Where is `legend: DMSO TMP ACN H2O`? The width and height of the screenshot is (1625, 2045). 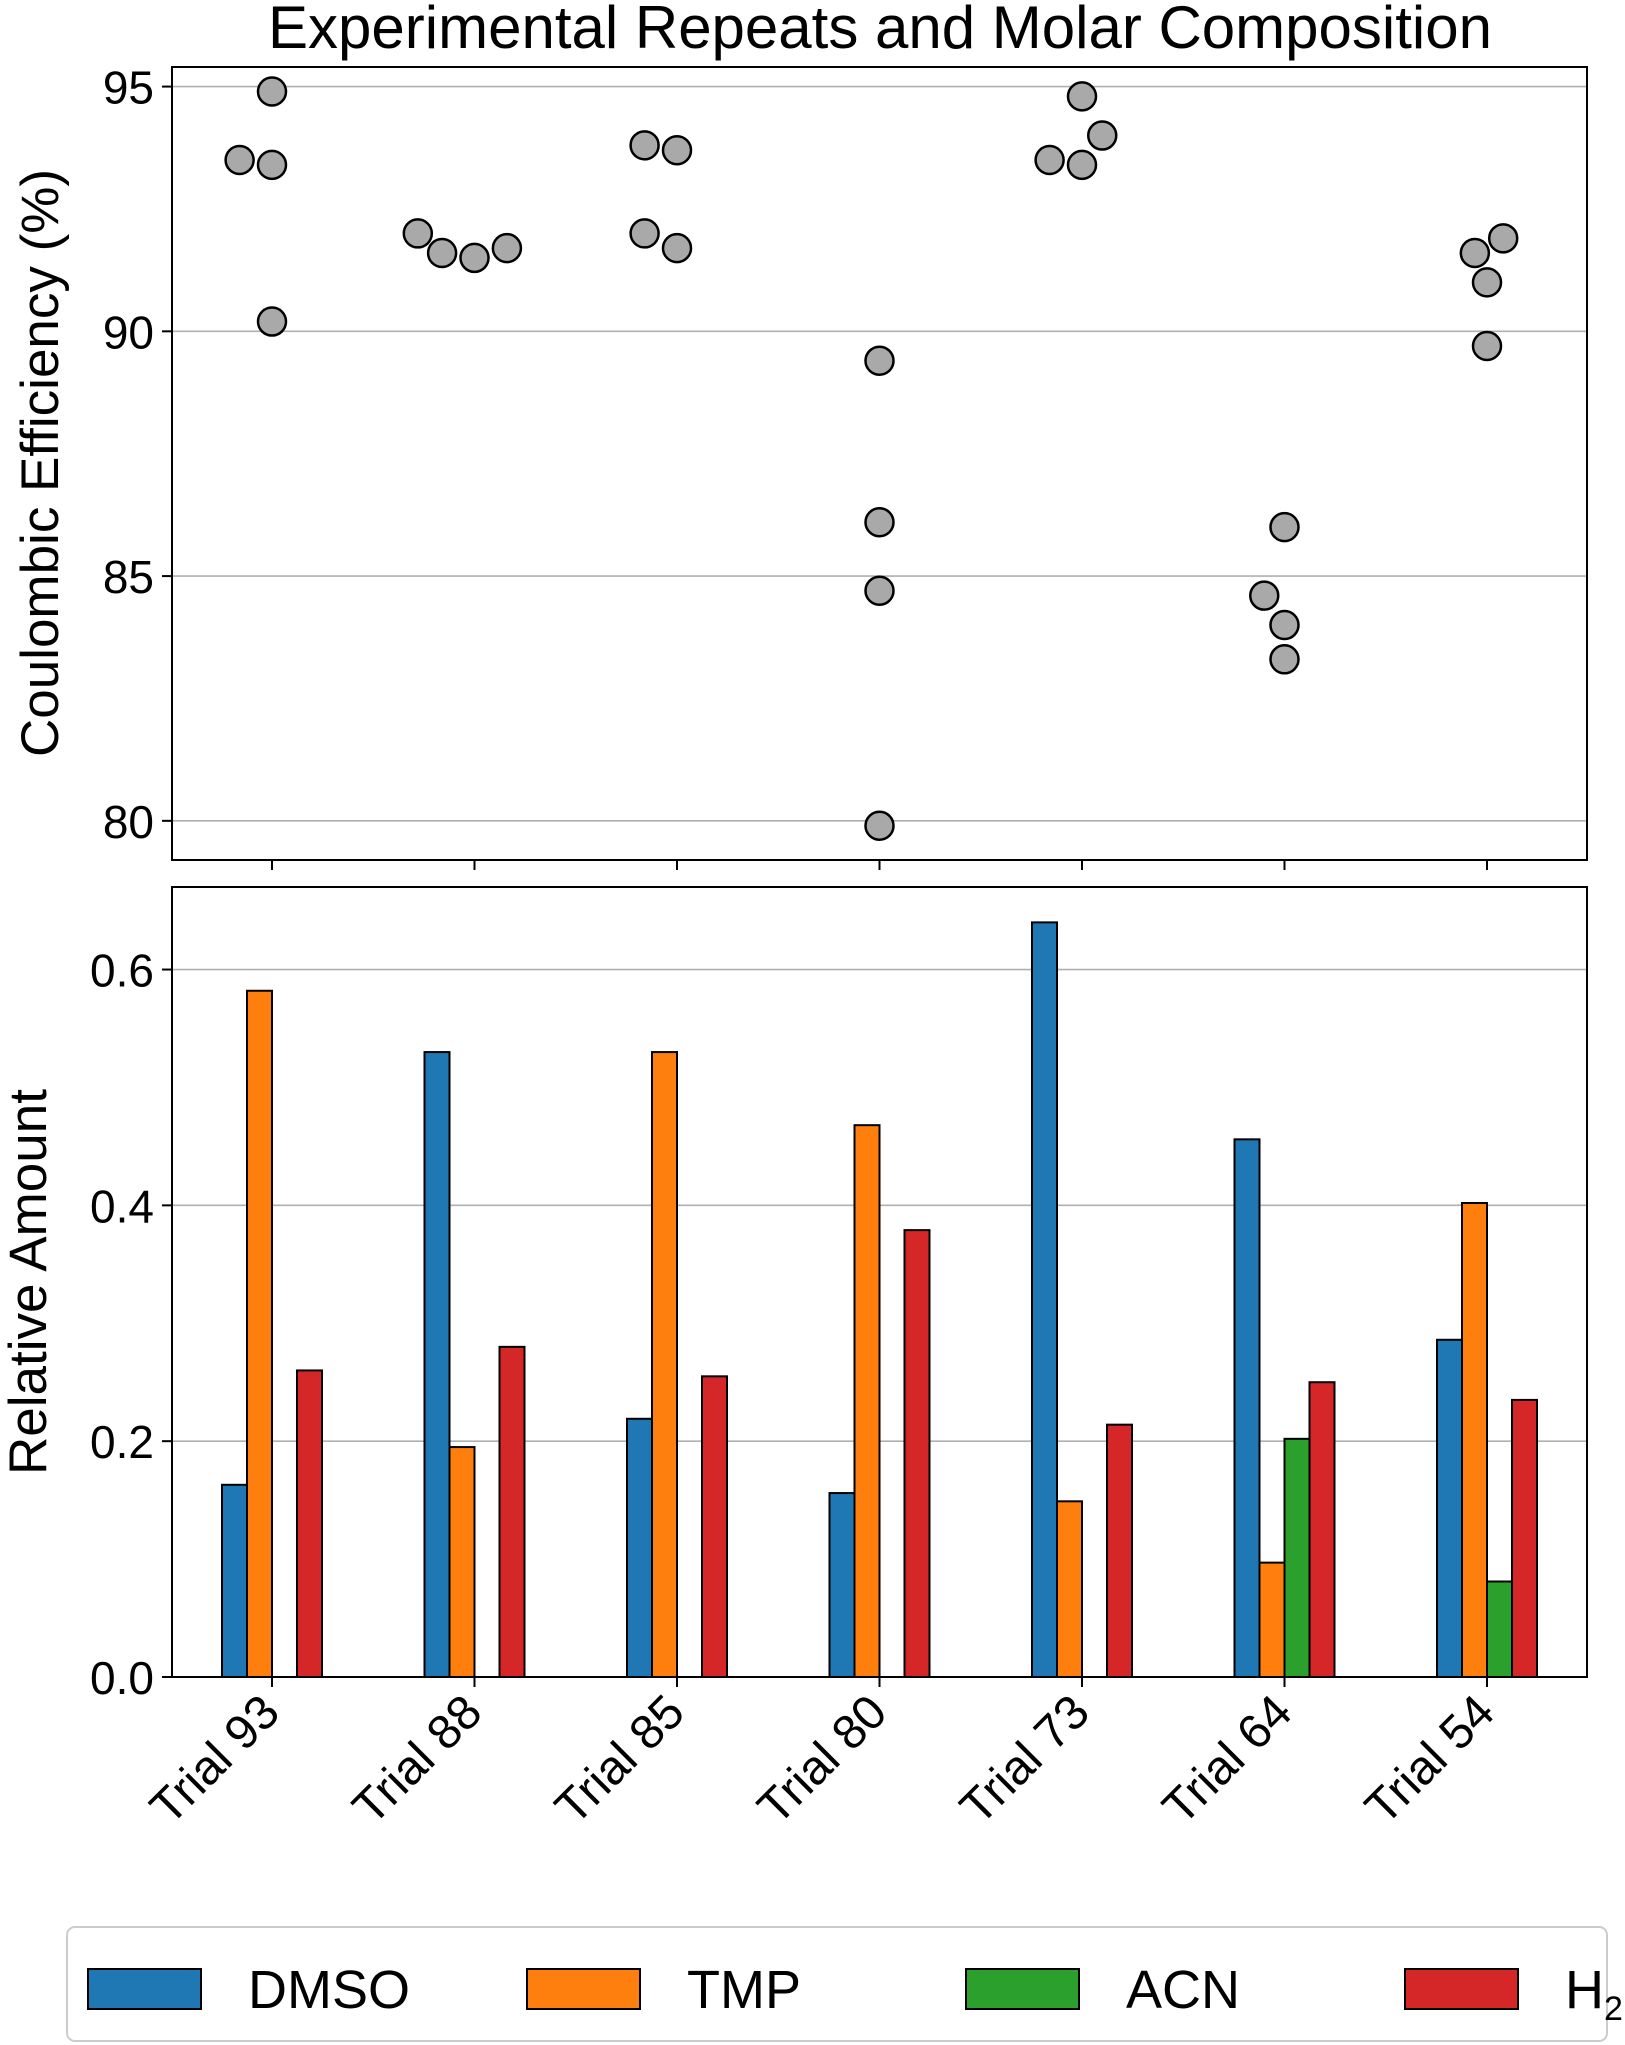 legend: DMSO TMP ACN H2O is located at coordinates (845, 1984).